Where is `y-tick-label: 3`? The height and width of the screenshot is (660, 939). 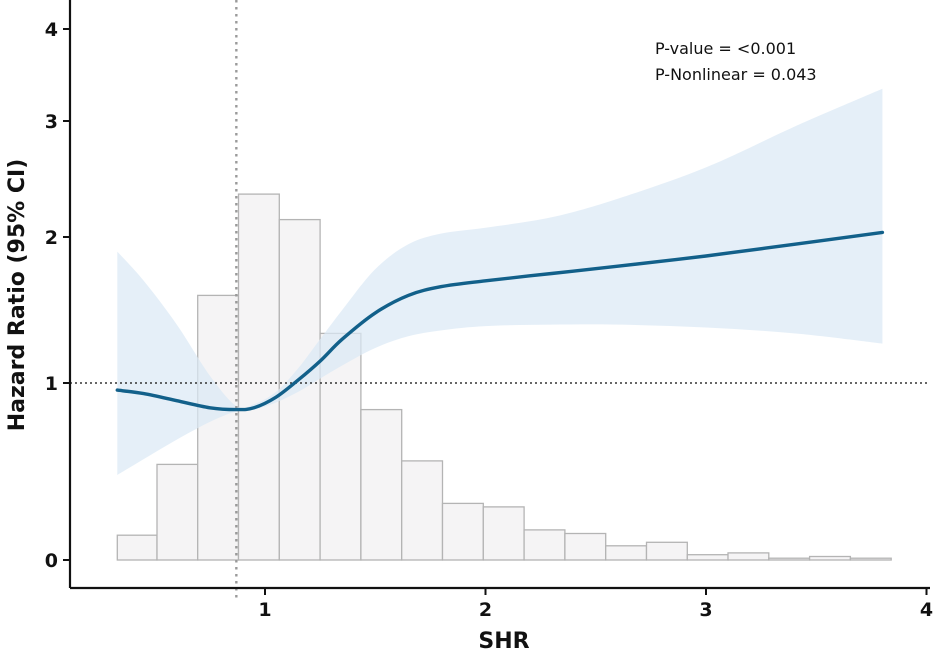 y-tick-label: 3 is located at coordinates (51, 122).